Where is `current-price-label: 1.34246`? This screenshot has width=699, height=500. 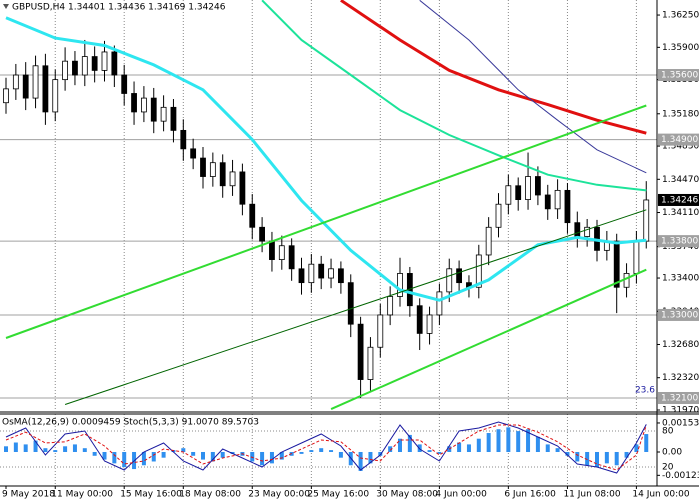
current-price-label: 1.34246 is located at coordinates (679, 200).